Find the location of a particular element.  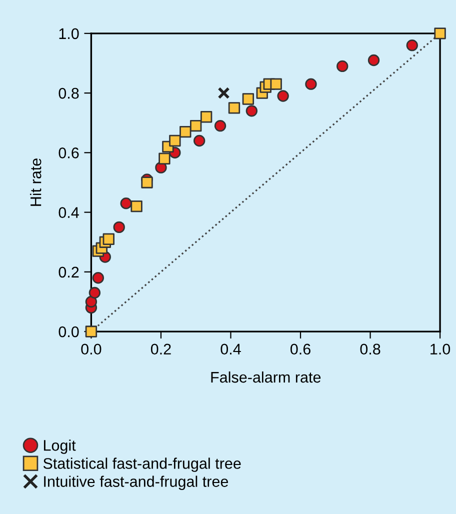

y-tick-label: 0.6 is located at coordinates (68, 153).